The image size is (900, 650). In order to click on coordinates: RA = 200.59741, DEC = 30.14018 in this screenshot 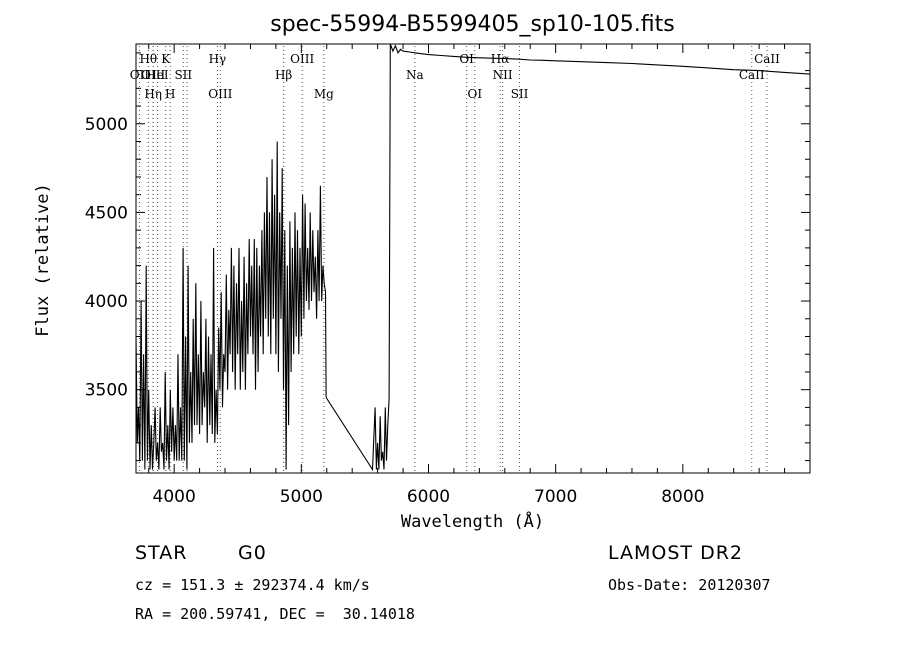, I will do `click(275, 614)`.